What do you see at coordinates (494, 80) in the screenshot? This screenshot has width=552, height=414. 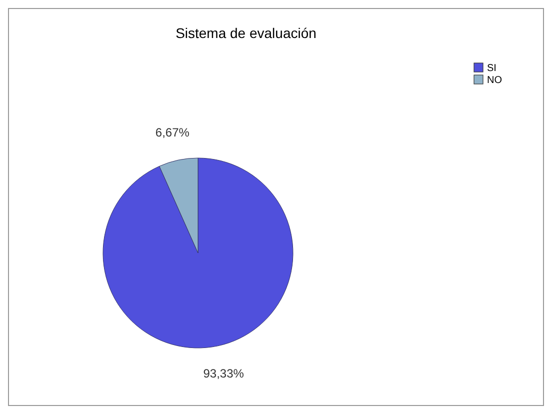 I see `legend-label: NO` at bounding box center [494, 80].